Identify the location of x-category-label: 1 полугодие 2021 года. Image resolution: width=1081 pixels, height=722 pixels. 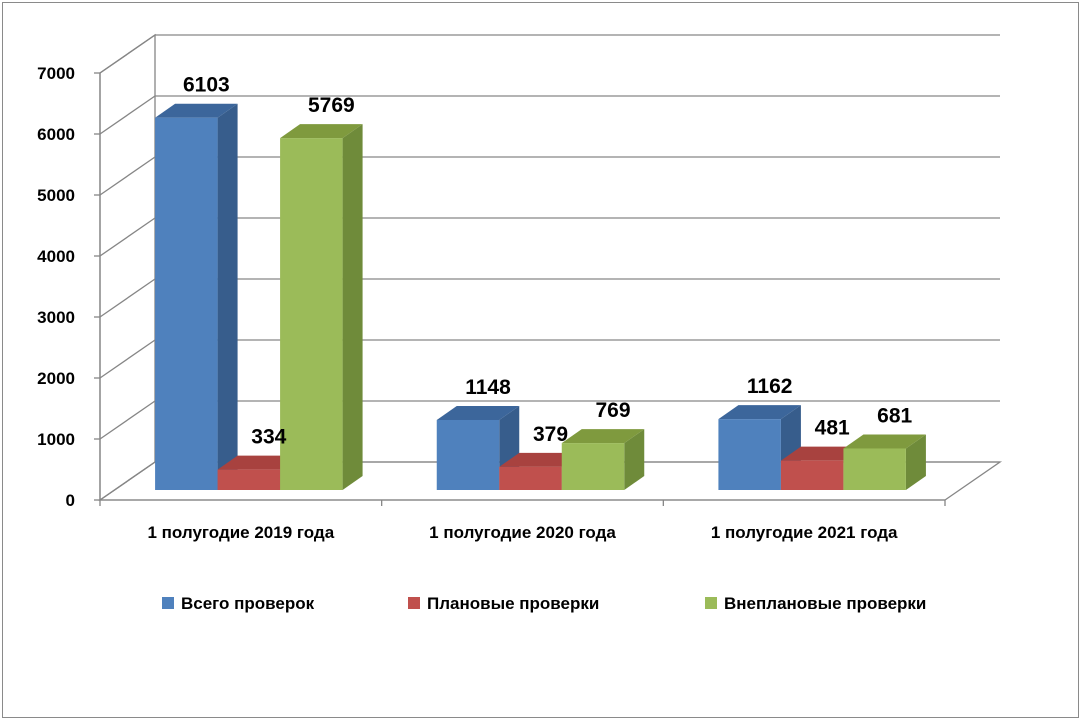
(804, 532).